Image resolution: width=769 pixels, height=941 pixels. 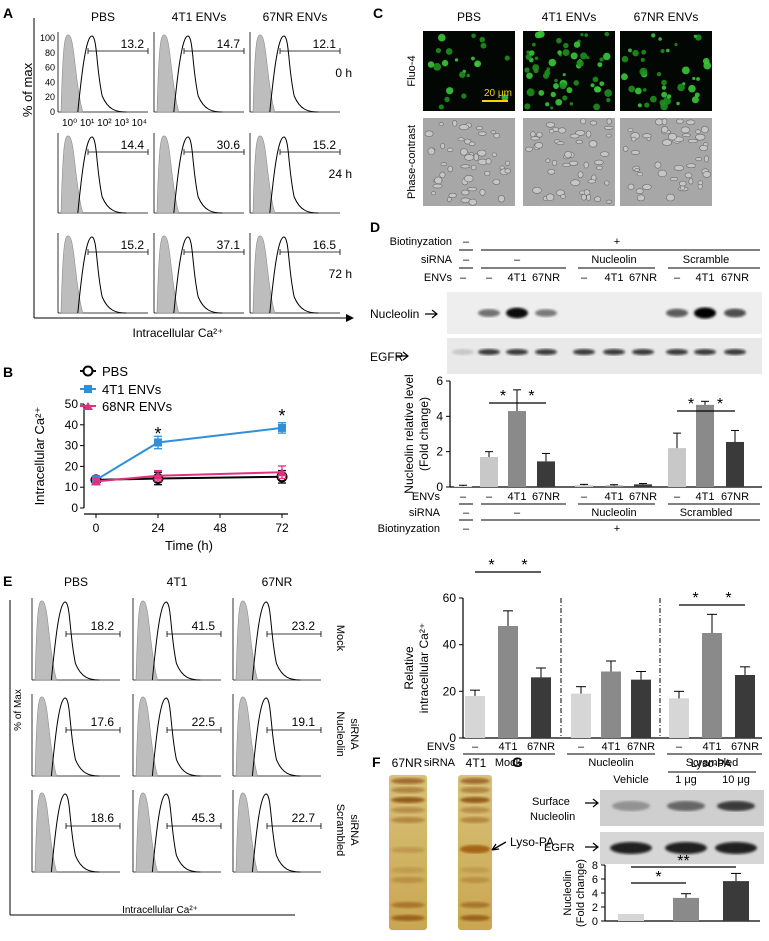 I want to click on panel-b-ytick-label: 50, so click(x=72, y=404).